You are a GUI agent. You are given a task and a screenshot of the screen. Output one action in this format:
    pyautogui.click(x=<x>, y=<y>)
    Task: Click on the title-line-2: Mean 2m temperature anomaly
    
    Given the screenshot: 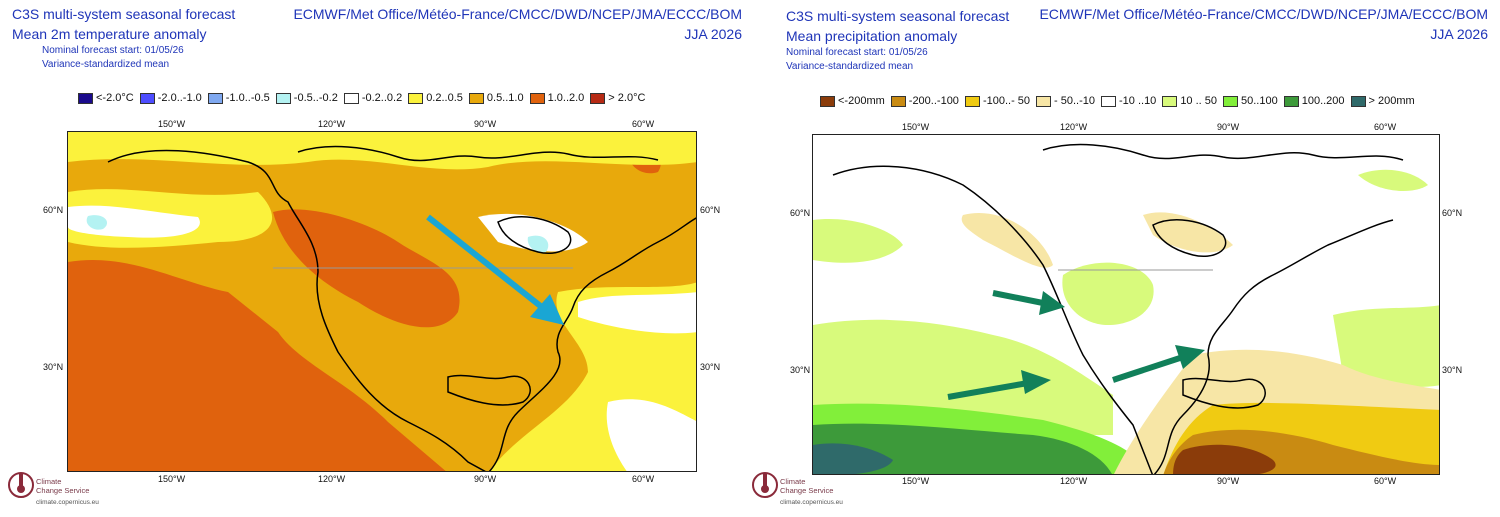 What is the action you would take?
    pyautogui.click(x=109, y=34)
    